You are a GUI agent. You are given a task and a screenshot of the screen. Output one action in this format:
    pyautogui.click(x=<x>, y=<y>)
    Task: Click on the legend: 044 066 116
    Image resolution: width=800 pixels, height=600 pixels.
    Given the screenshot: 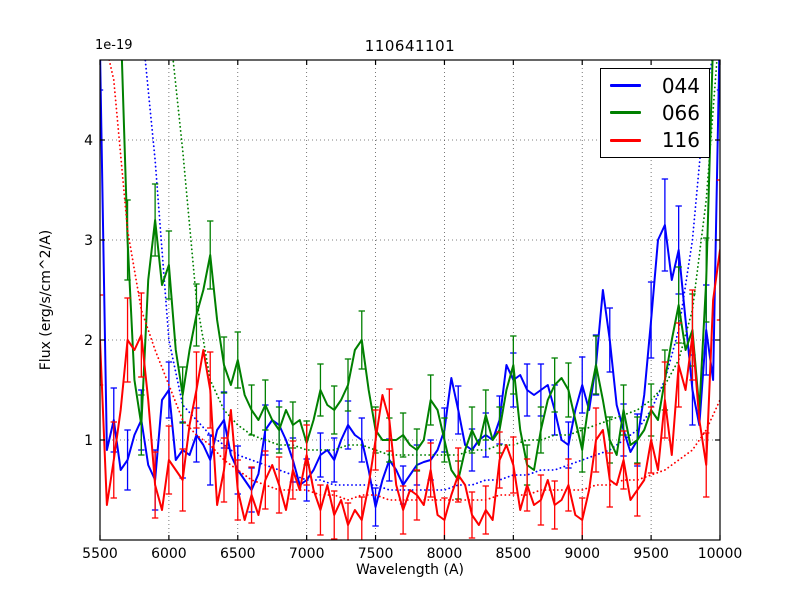 What is the action you would take?
    pyautogui.click(x=655, y=113)
    